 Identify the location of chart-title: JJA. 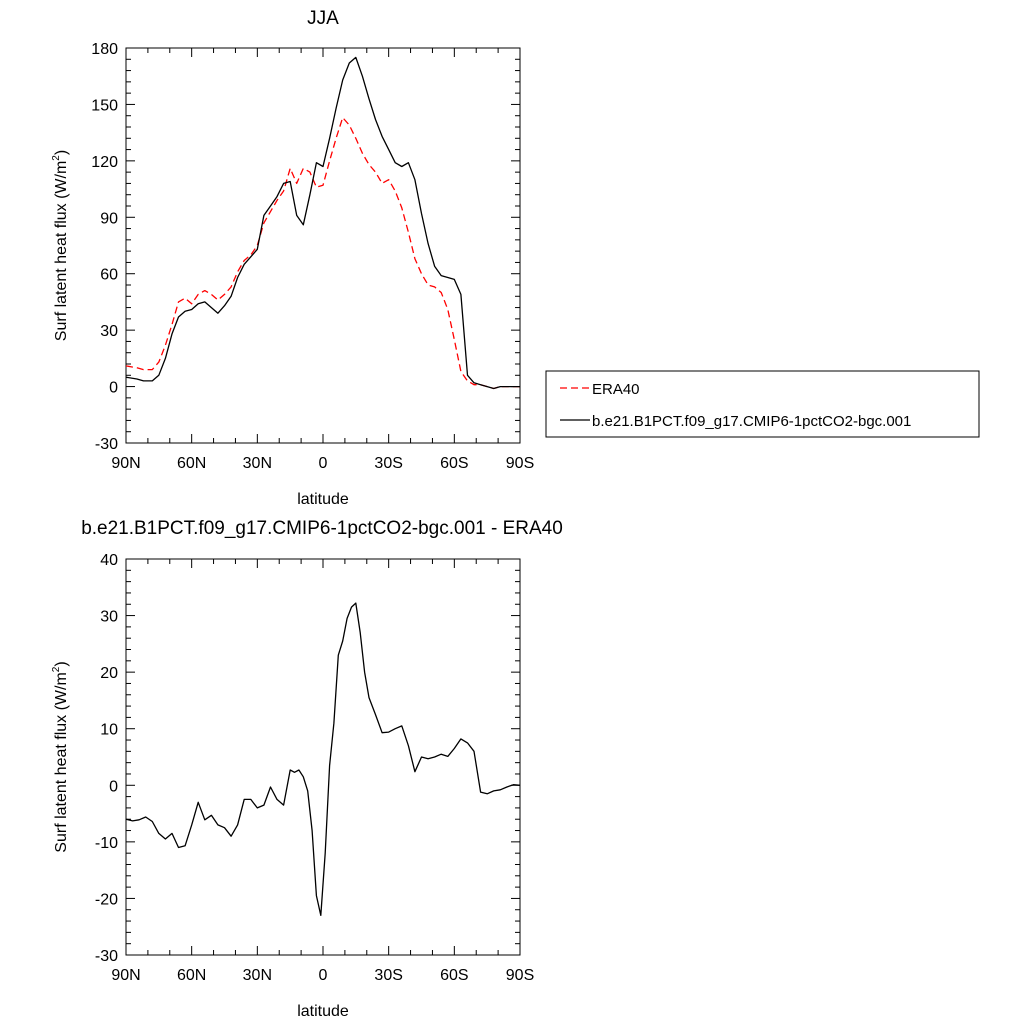
(323, 18).